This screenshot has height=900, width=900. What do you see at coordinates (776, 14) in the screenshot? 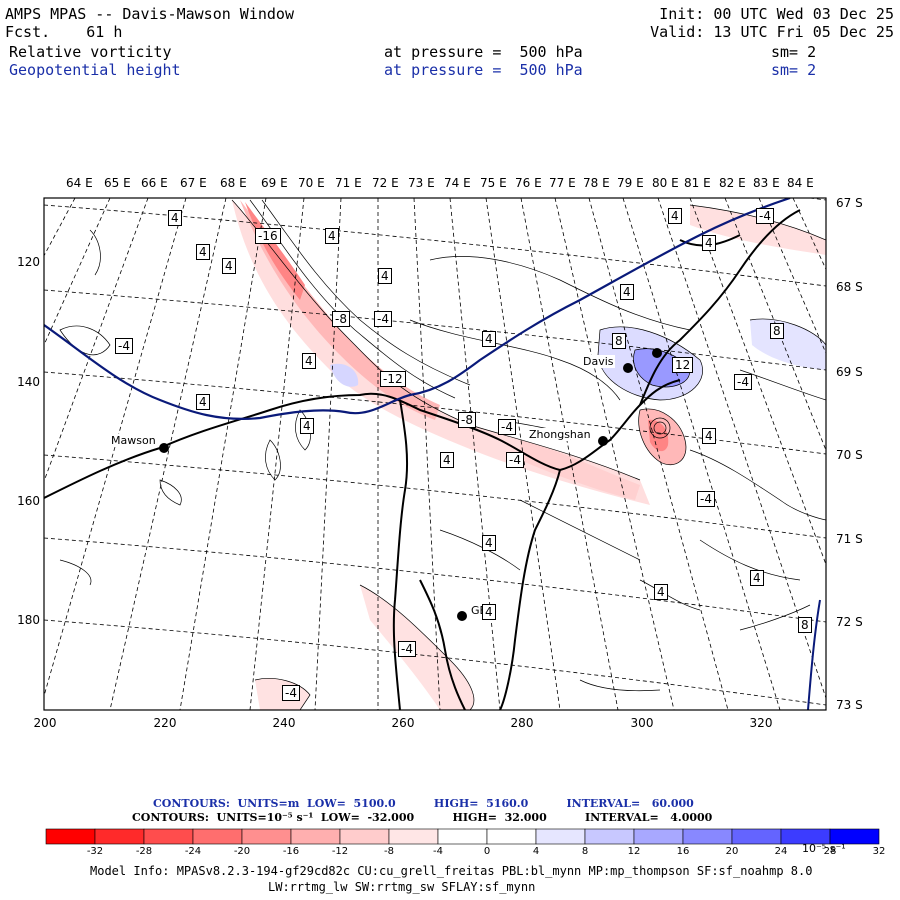
I see `init-time: Init: 00 UTC Wed 03 Dec 25` at bounding box center [776, 14].